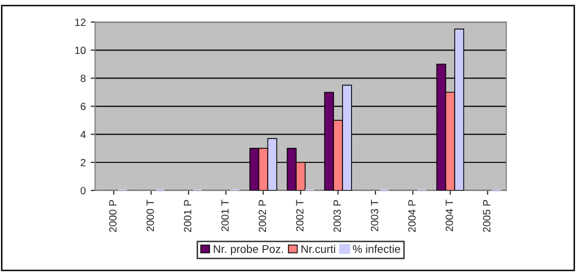  What do you see at coordinates (188, 216) in the screenshot?
I see `x-tick-label: 2001 P` at bounding box center [188, 216].